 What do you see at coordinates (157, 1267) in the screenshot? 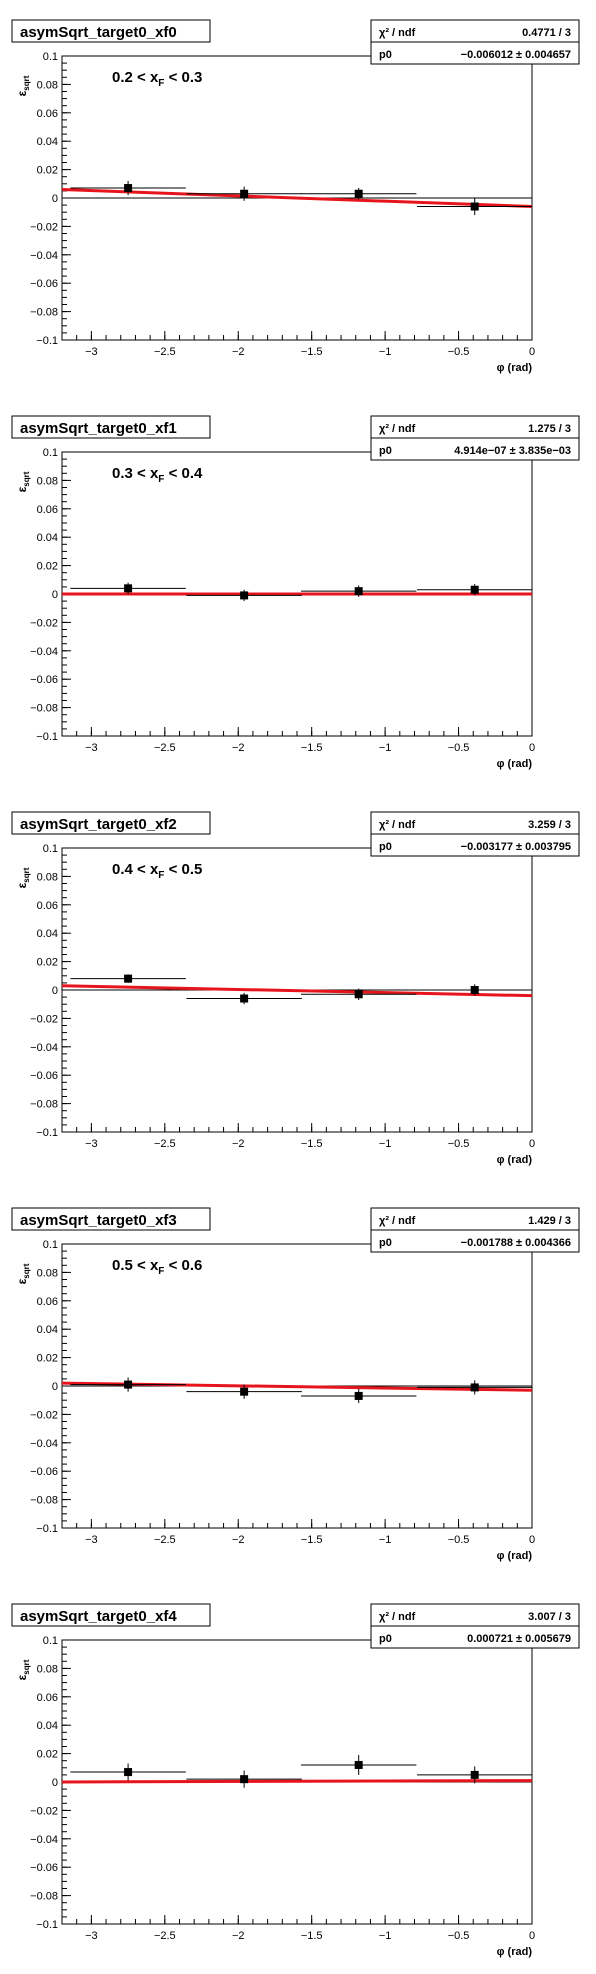
I see `range-annotation: 0.5 < xF < 0.6` at bounding box center [157, 1267].